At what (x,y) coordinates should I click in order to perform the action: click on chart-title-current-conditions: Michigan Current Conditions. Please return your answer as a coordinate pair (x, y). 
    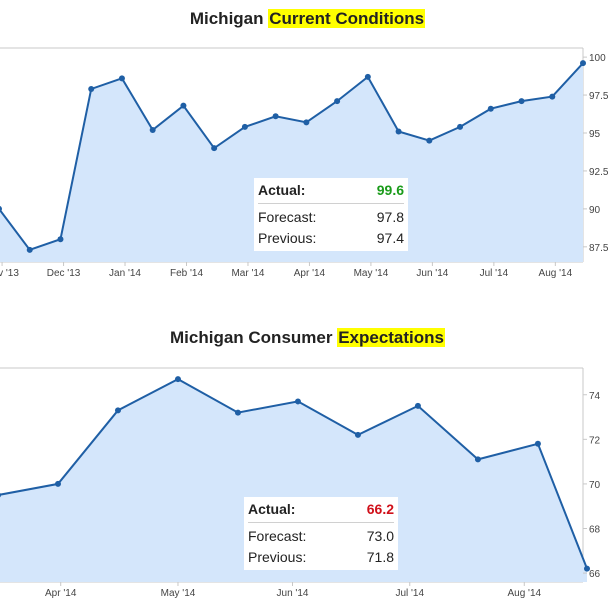
    Looking at the image, I should click on (307, 19).